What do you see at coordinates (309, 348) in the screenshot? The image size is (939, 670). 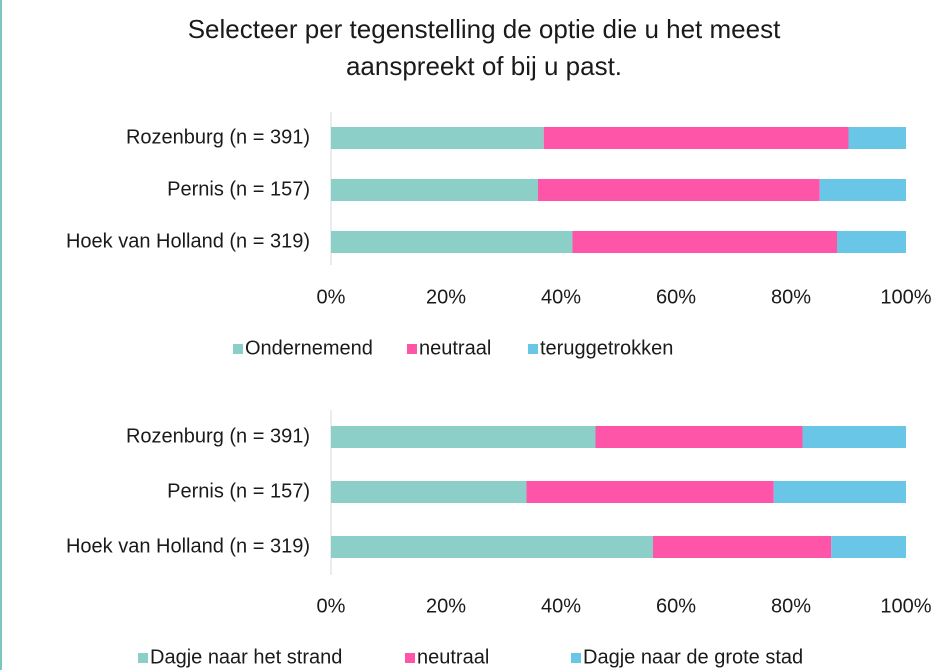 I see `legend-label: Ondernemend` at bounding box center [309, 348].